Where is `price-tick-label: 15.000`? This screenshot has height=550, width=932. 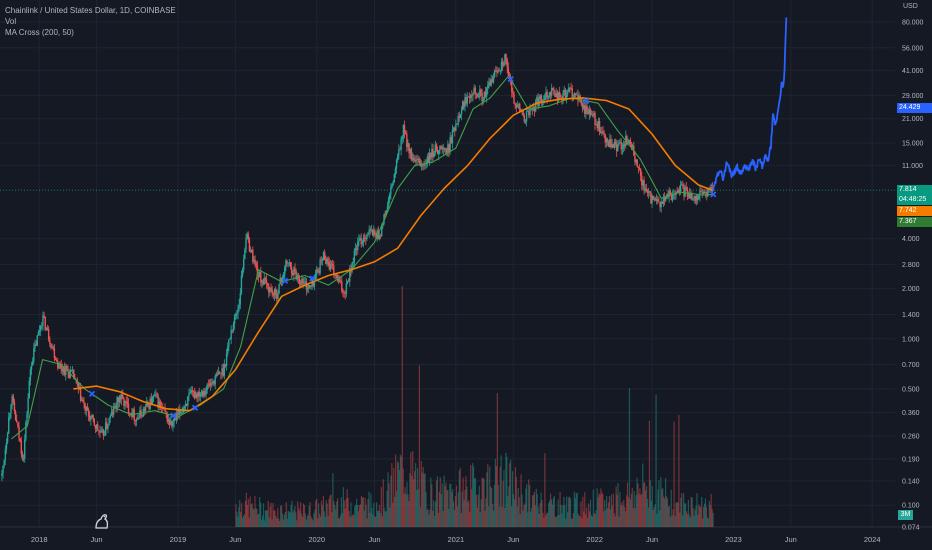
price-tick-label: 15.000 is located at coordinates (913, 144).